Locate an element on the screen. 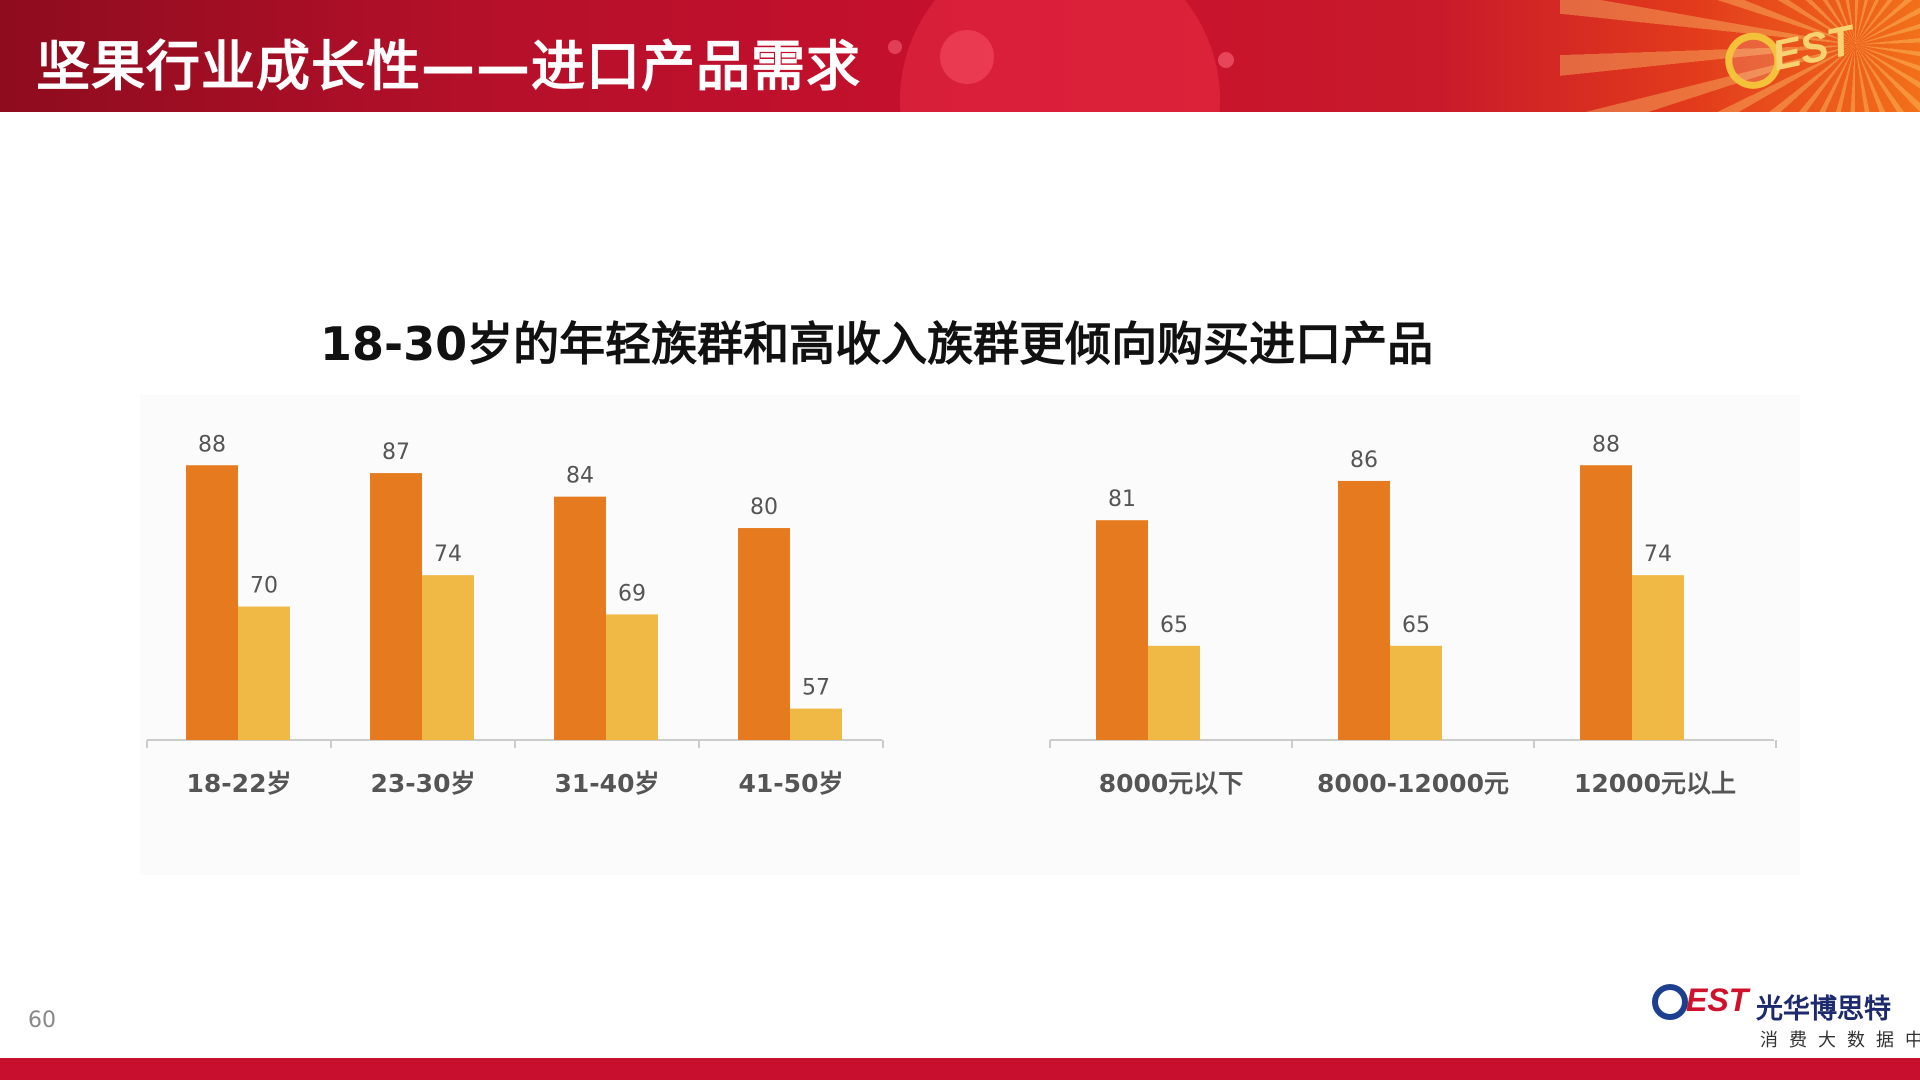 The height and width of the screenshot is (1080, 1920). data-label: 80 is located at coordinates (764, 507).